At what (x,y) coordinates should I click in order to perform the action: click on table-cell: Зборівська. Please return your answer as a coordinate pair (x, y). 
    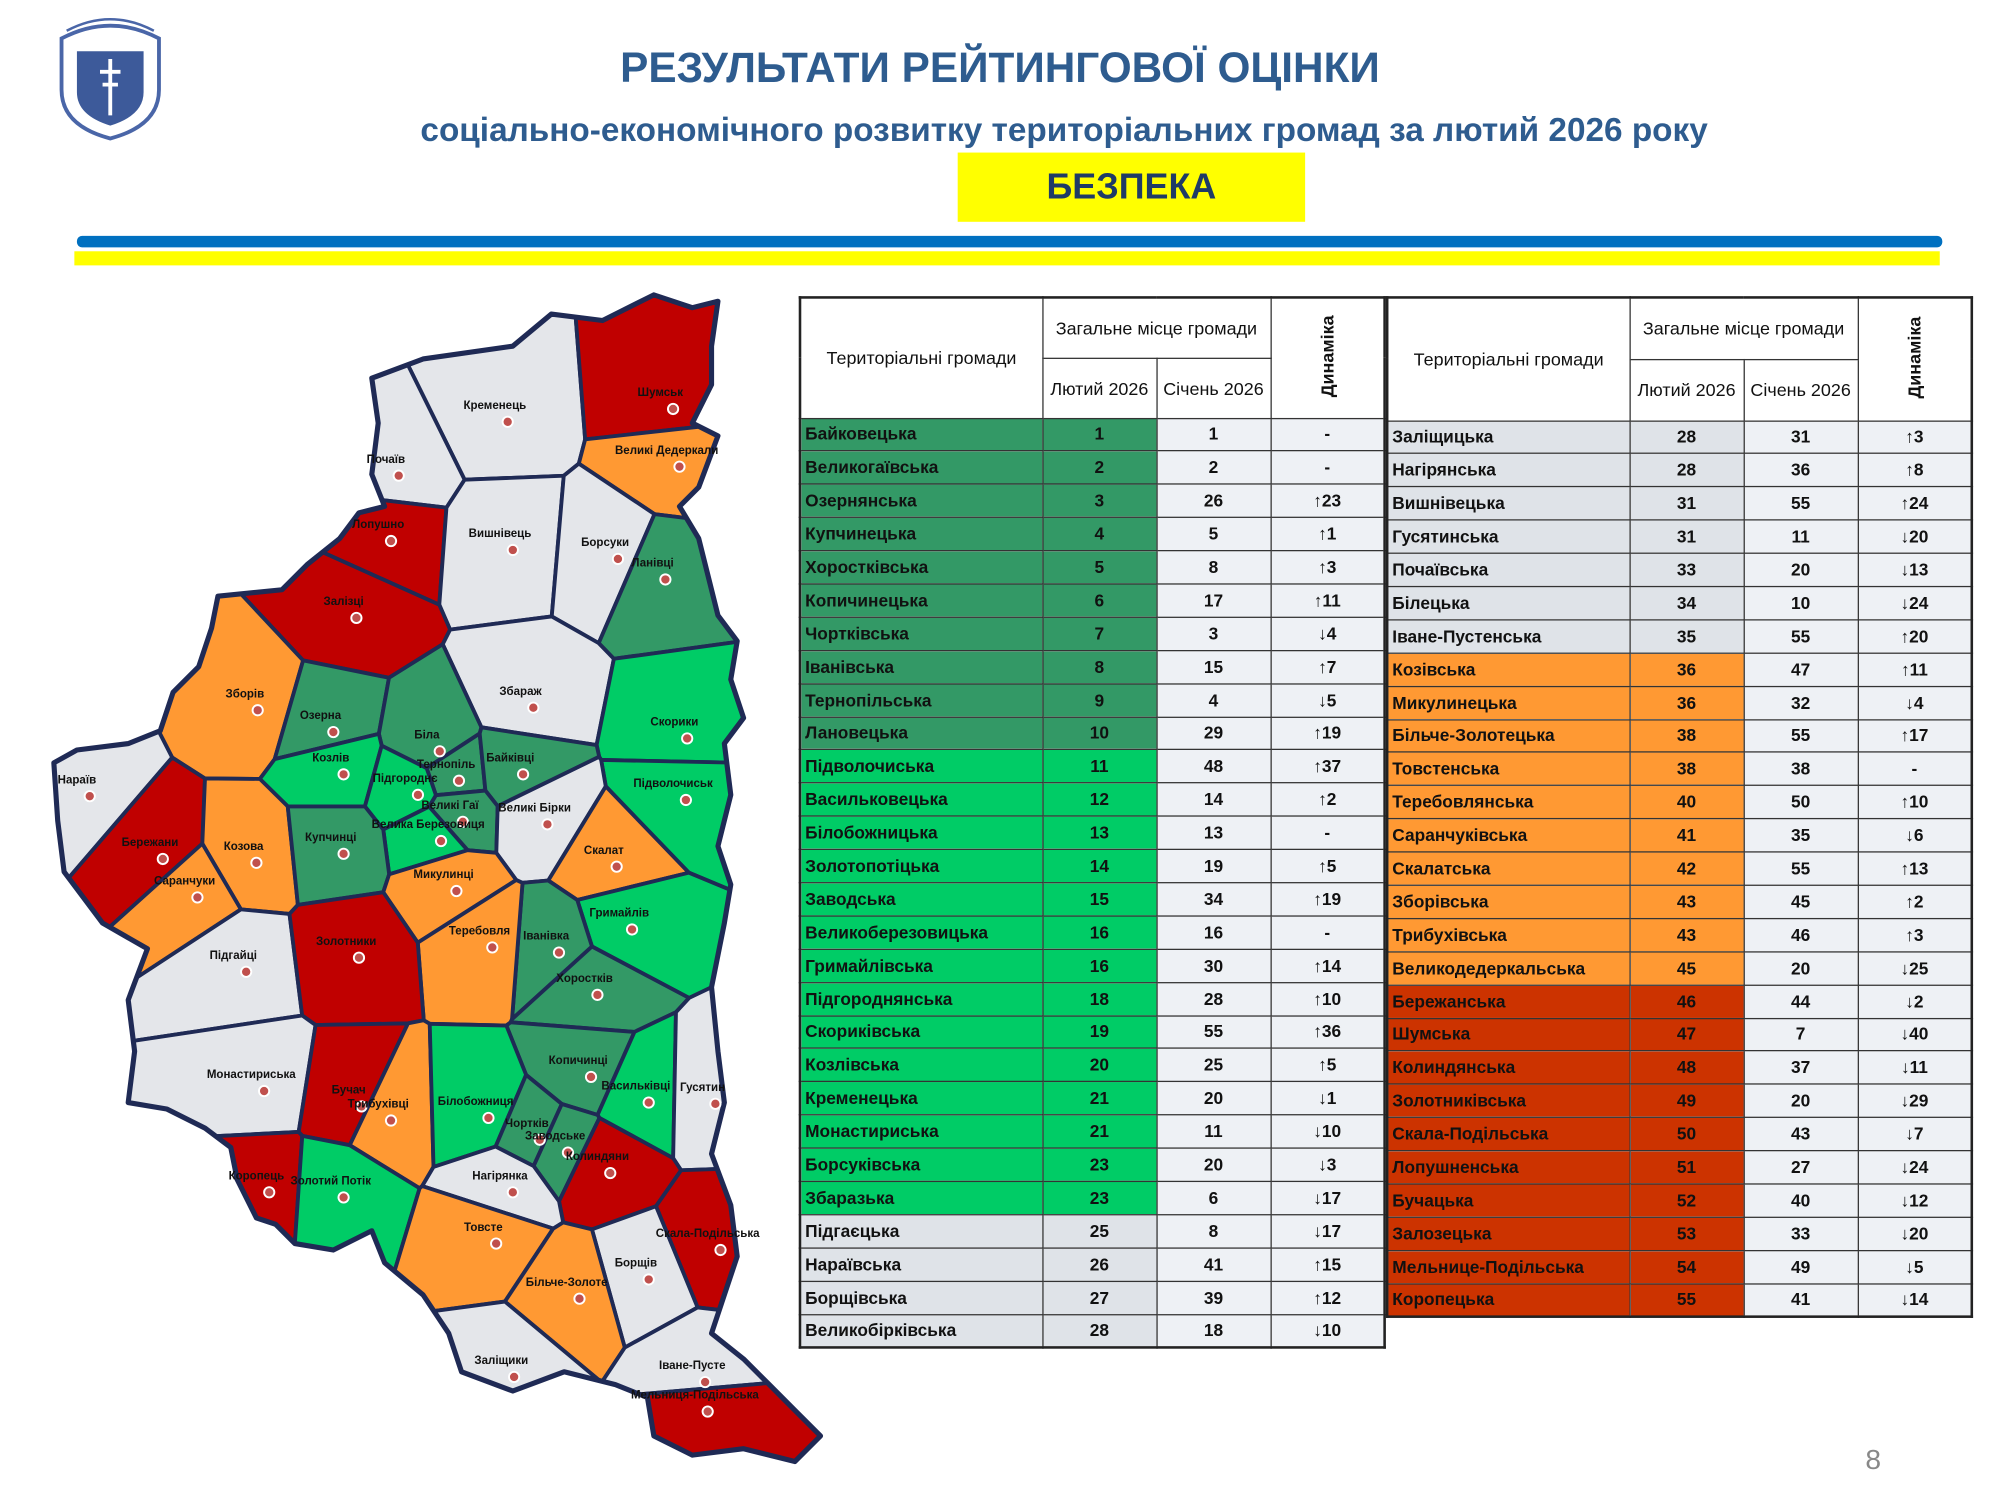
    Looking at the image, I should click on (1508, 902).